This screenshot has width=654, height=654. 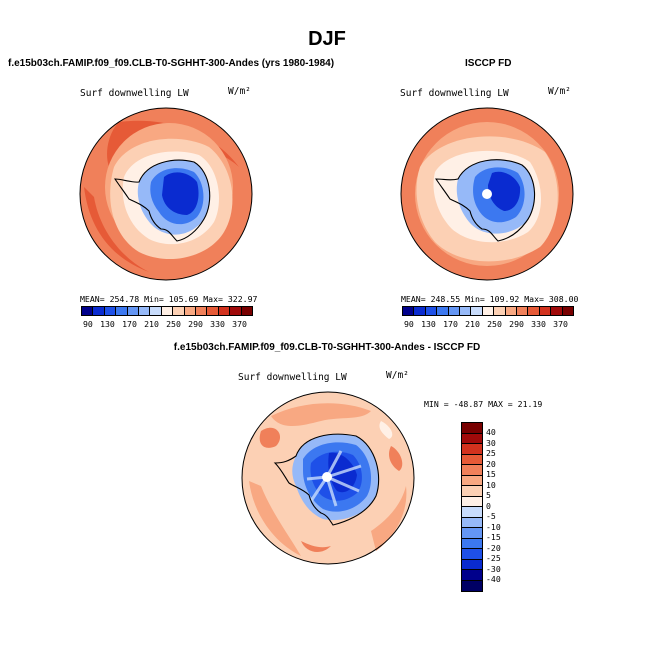 What do you see at coordinates (490, 299) in the screenshot?
I see `panel-obs-stats: MEAN= 248.55 Min= 109.92 Max= 308.00` at bounding box center [490, 299].